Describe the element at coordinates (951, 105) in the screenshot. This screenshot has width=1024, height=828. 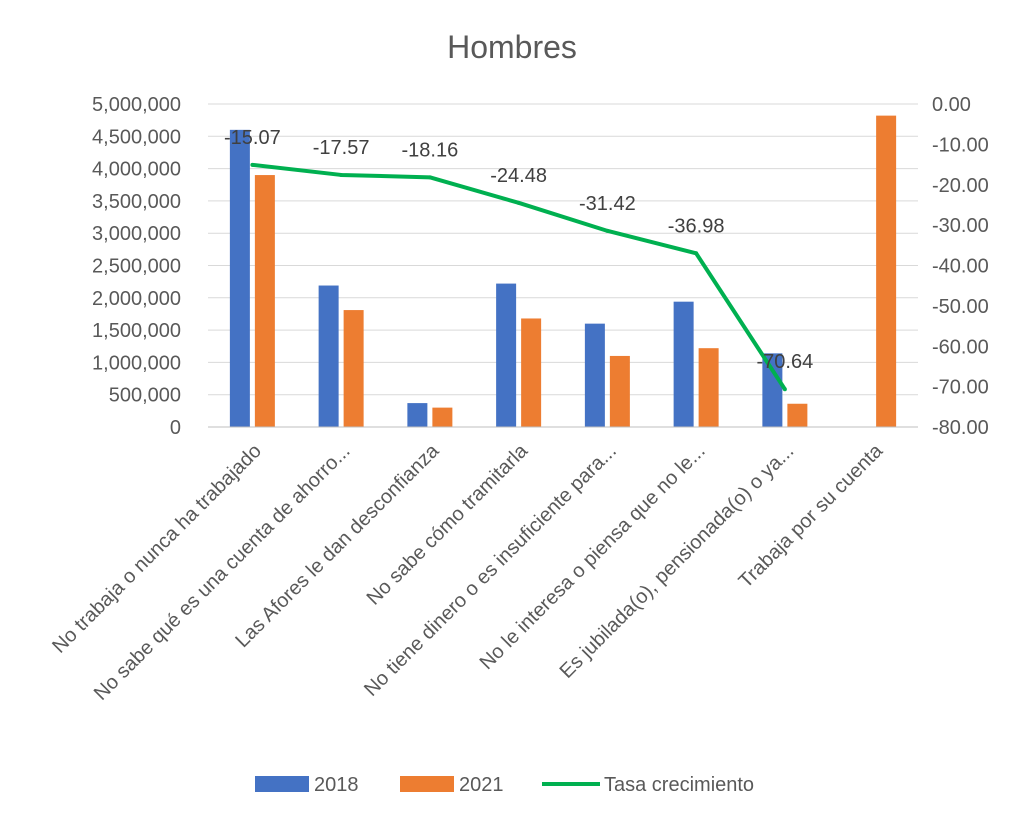
I see `right-tick-label: 0.00` at that location.